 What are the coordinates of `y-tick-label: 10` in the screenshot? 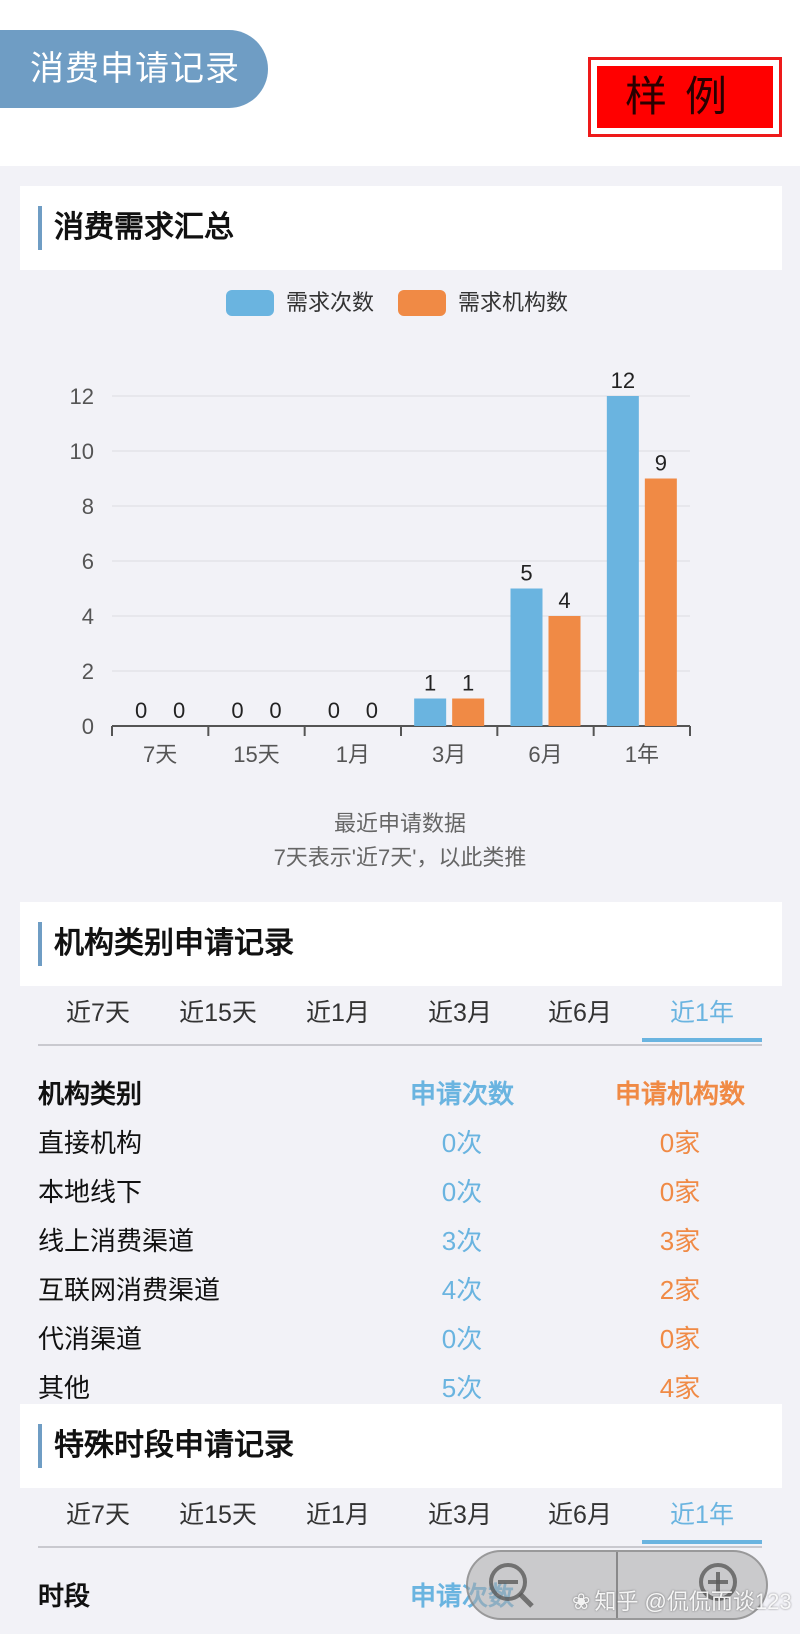 It's located at (82, 451).